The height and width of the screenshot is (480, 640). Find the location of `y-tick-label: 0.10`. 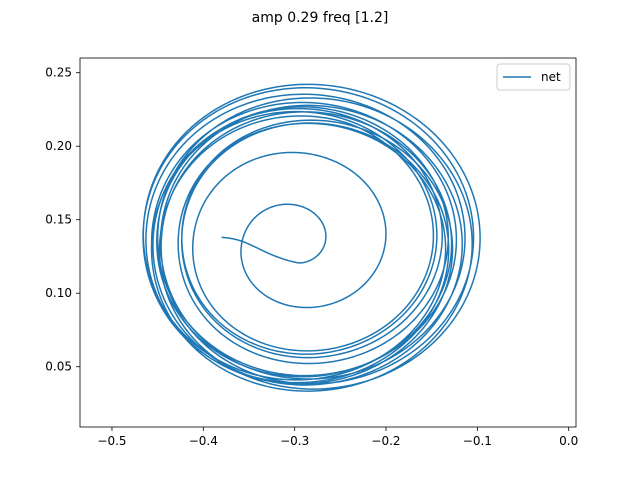

y-tick-label: 0.10 is located at coordinates (58, 293).